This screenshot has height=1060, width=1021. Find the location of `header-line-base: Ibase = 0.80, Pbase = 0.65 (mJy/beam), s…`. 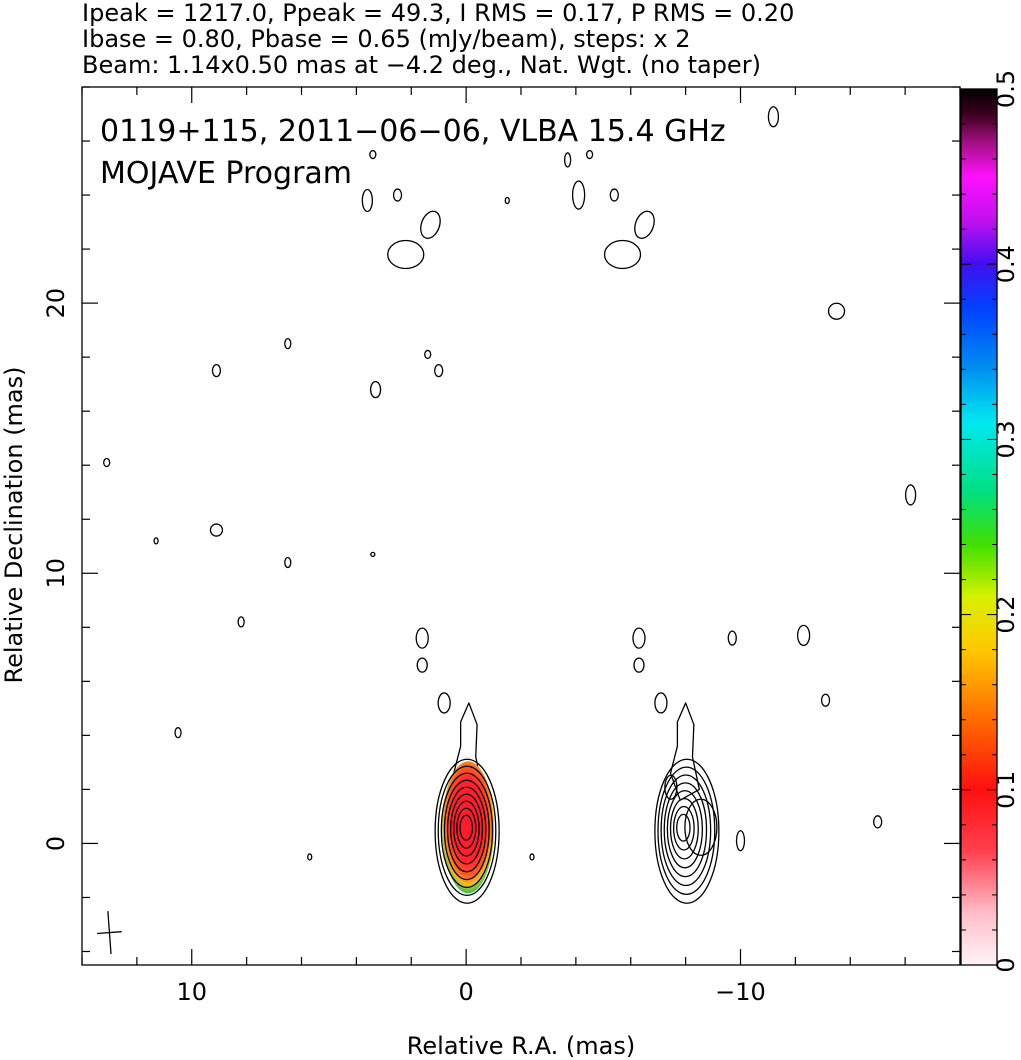

header-line-base: Ibase = 0.80, Pbase = 0.65 (mJy/beam), s… is located at coordinates (386, 39).